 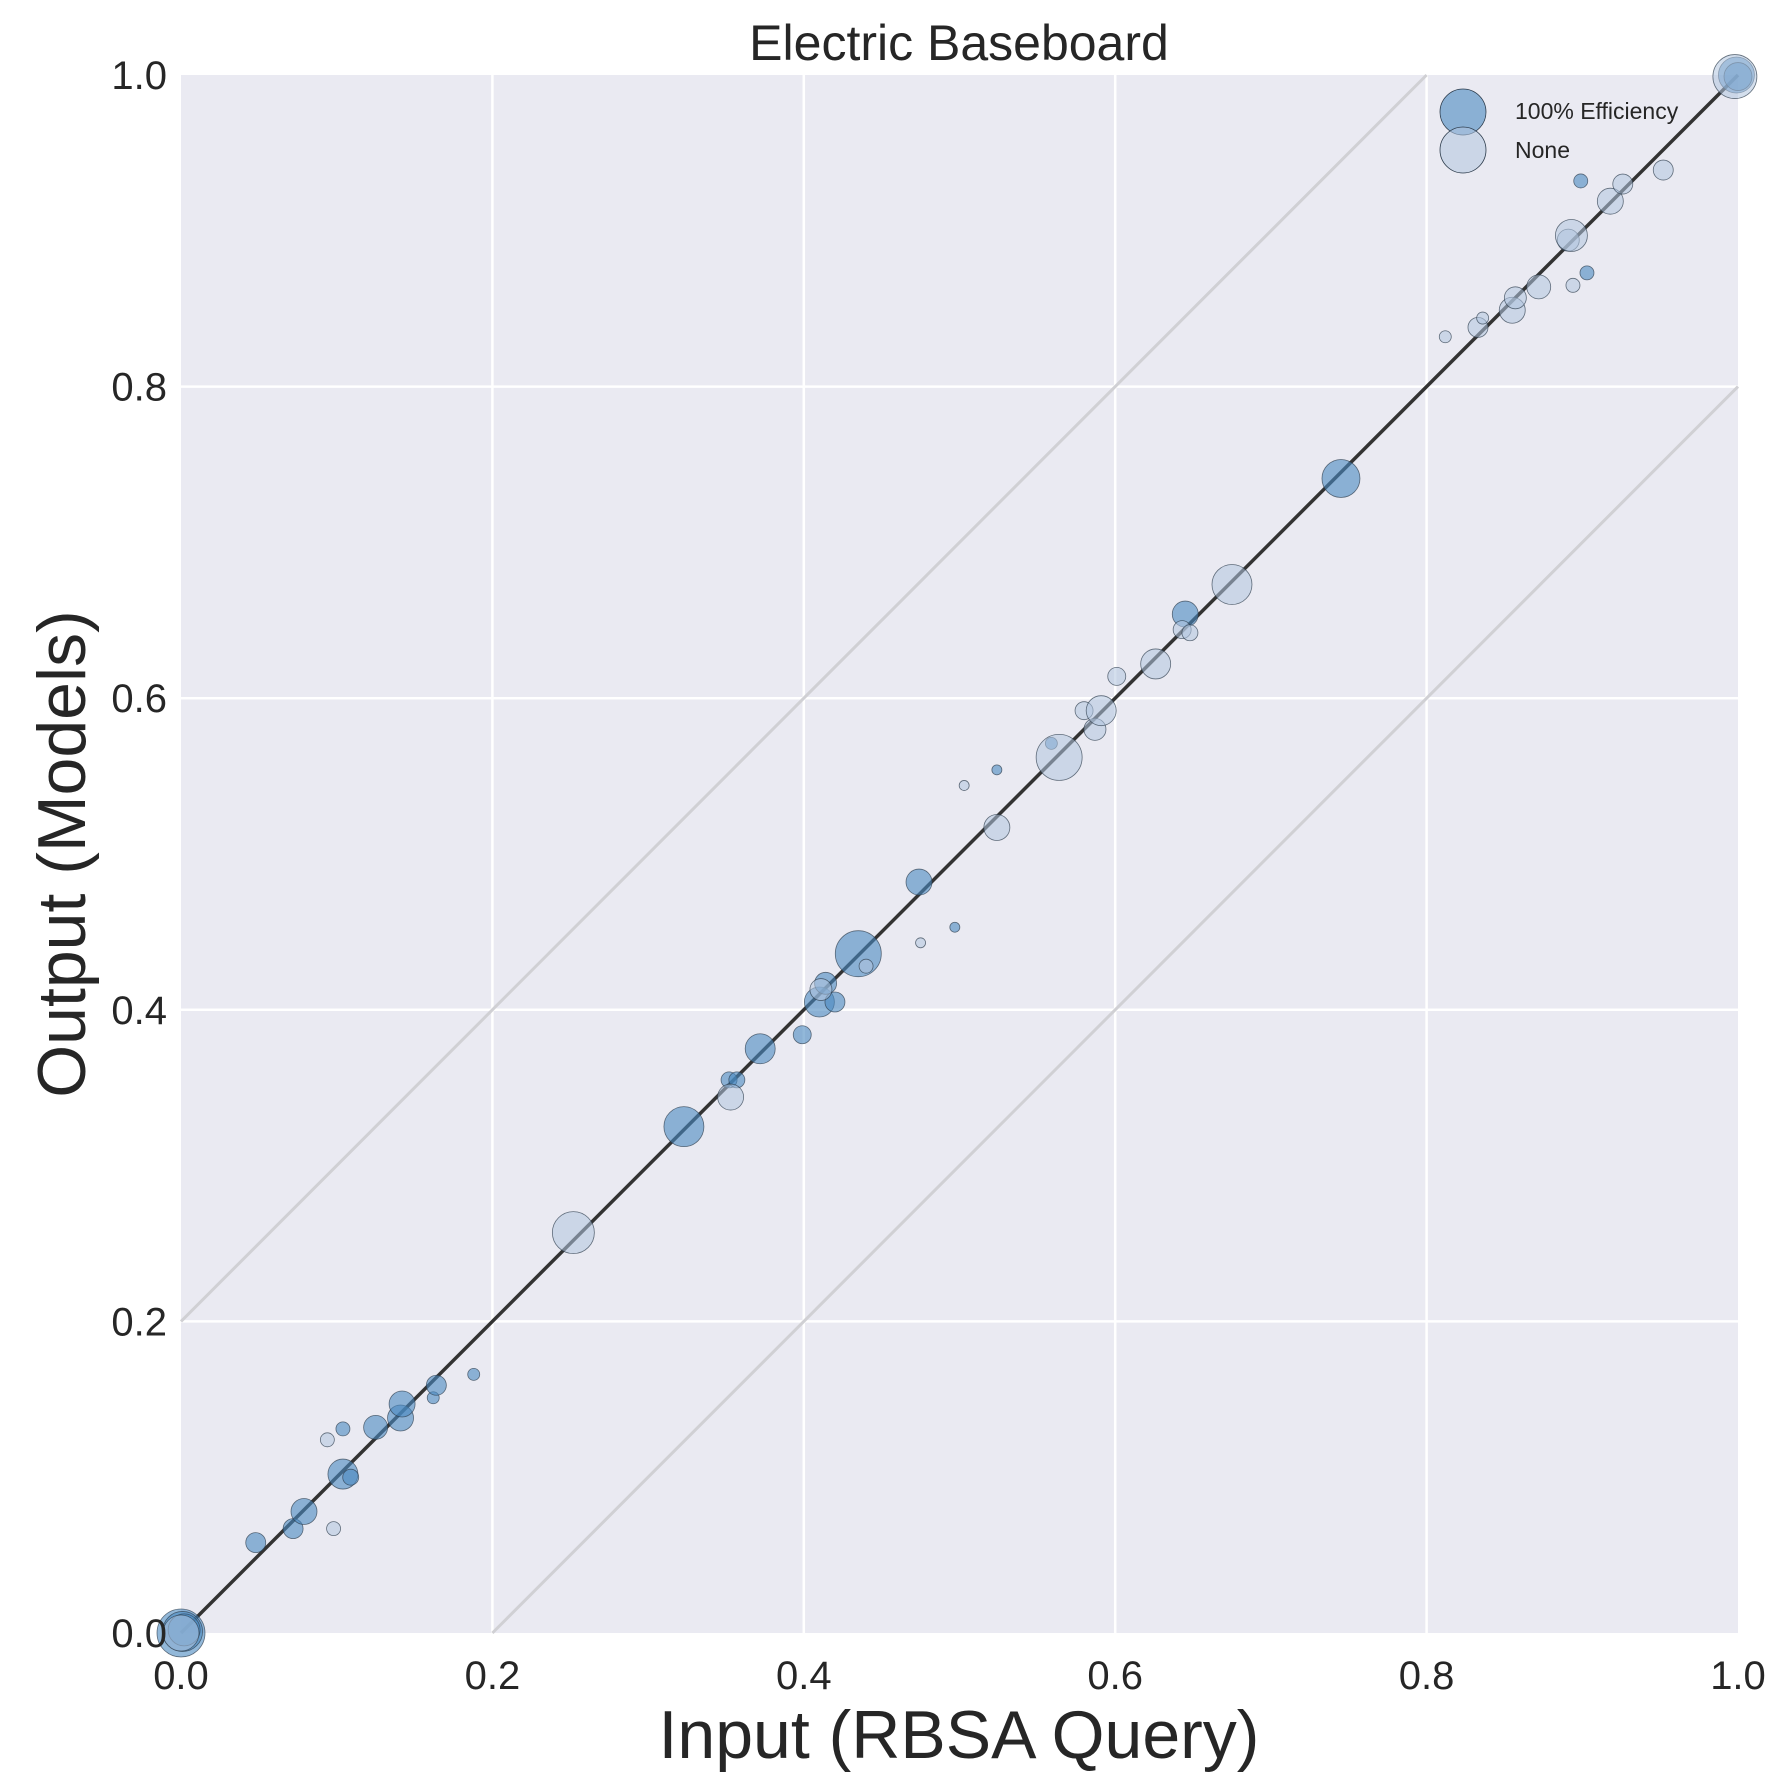 I want to click on legend-label-none: None, so click(x=1542, y=150).